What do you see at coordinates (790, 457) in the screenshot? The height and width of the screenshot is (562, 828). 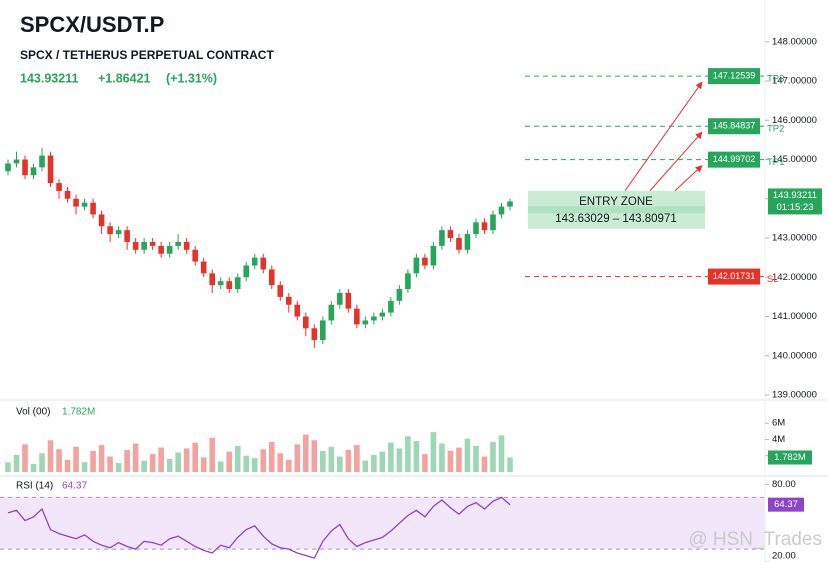 I see `volume-tag-value: 1.782M` at bounding box center [790, 457].